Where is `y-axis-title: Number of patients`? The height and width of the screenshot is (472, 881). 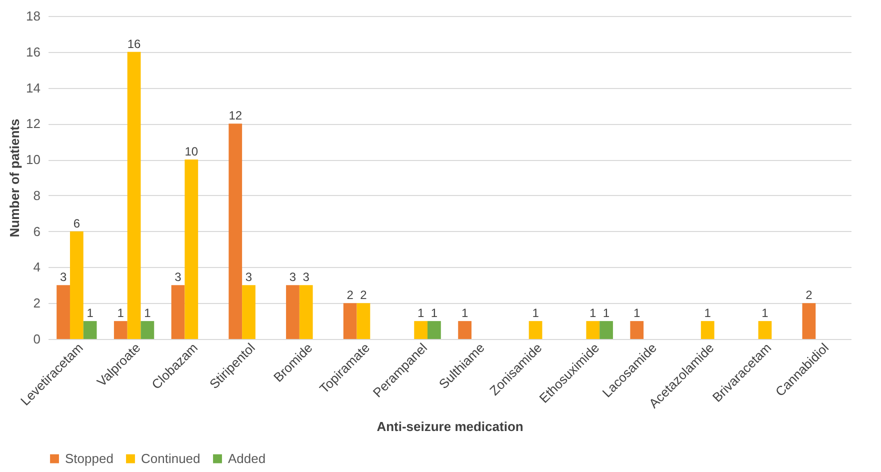
y-axis-title: Number of patients is located at coordinates (14, 178).